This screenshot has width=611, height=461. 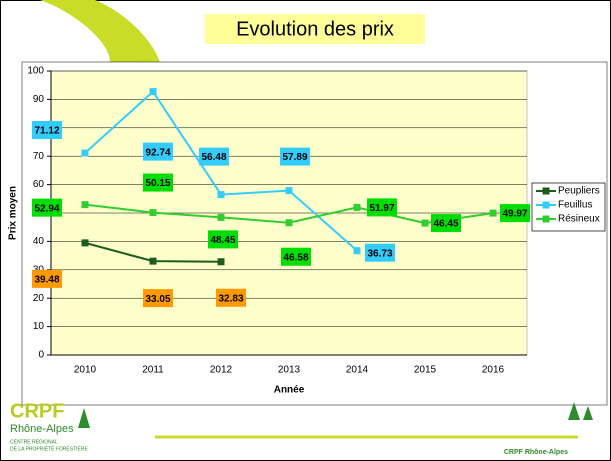 I want to click on data-label: 92.74, so click(x=157, y=152).